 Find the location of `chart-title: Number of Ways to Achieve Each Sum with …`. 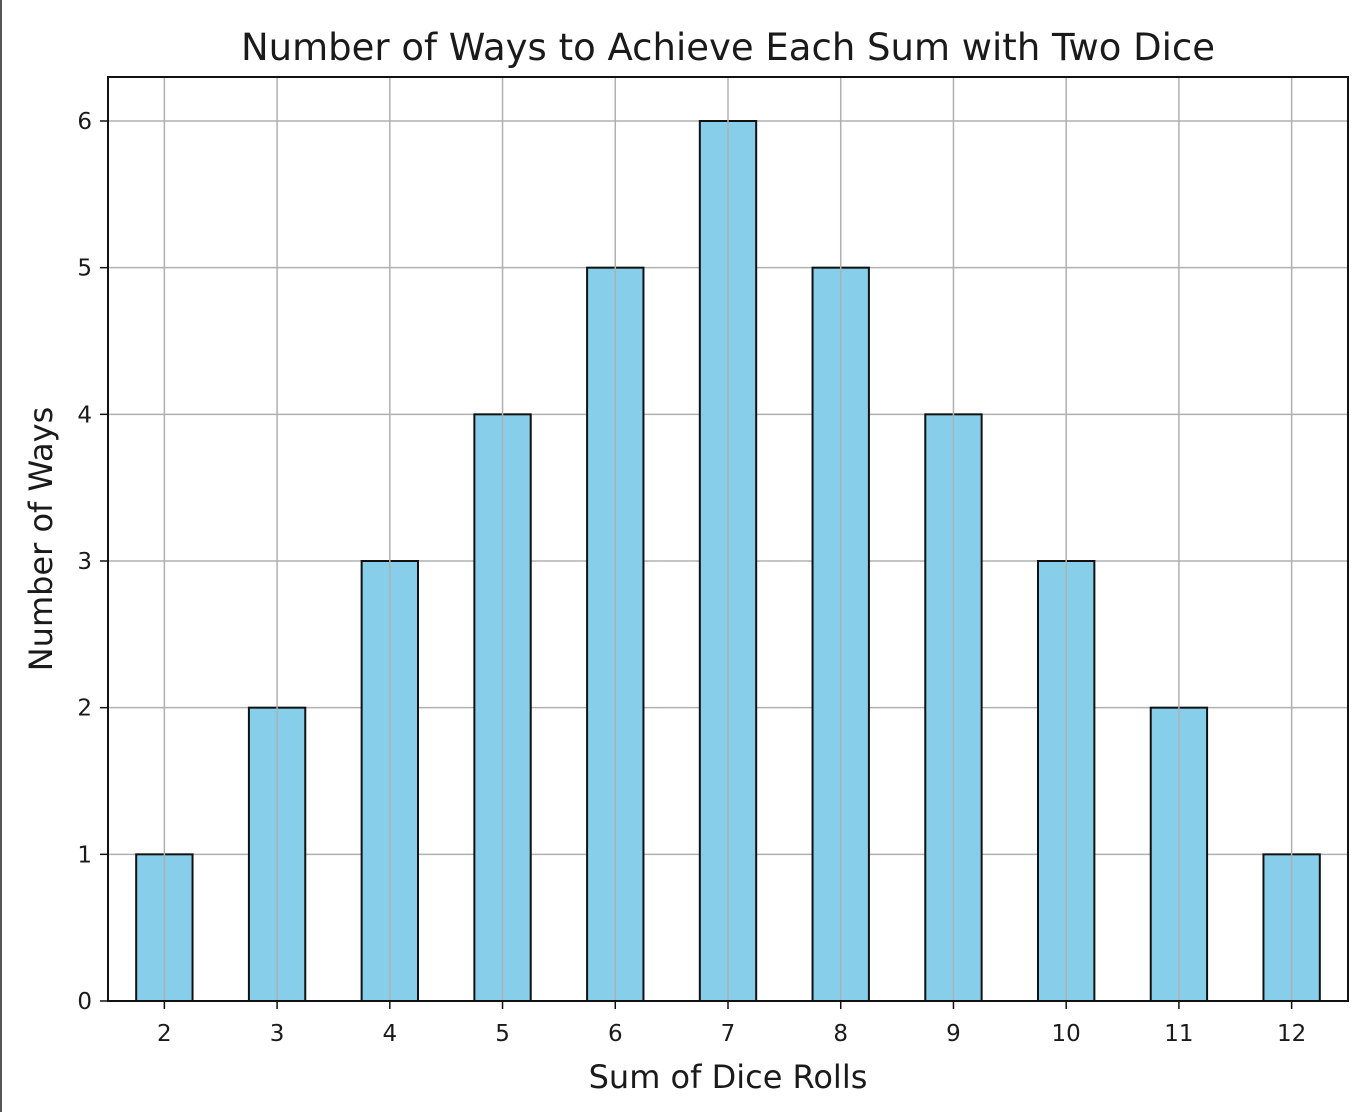

chart-title: Number of Ways to Achieve Each Sum with … is located at coordinates (728, 47).